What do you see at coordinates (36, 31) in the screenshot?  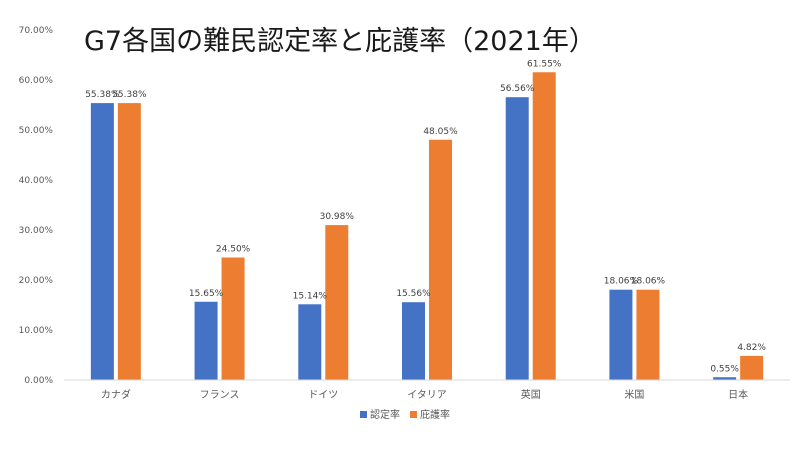 I see `y-tick-label: 70.00%` at bounding box center [36, 31].